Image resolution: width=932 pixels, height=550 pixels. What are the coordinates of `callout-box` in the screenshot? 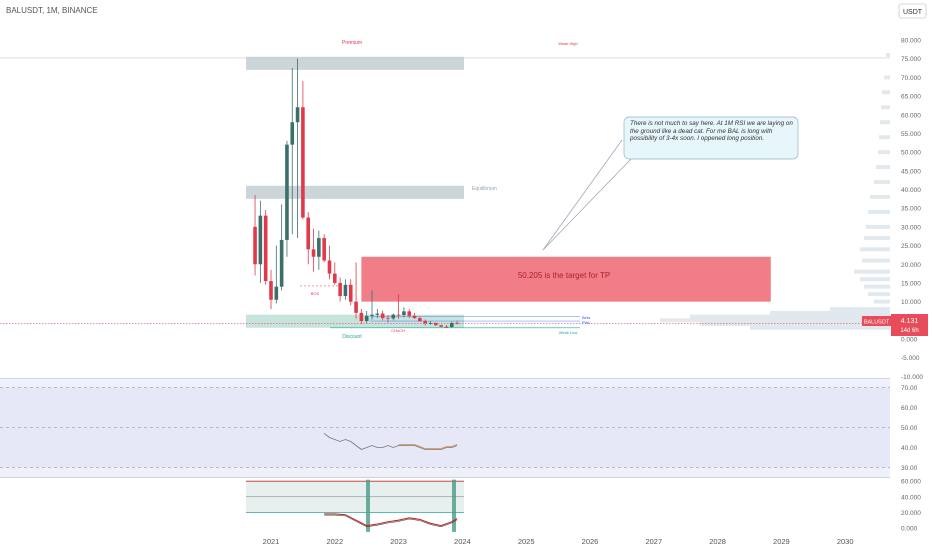 It's located at (711, 138).